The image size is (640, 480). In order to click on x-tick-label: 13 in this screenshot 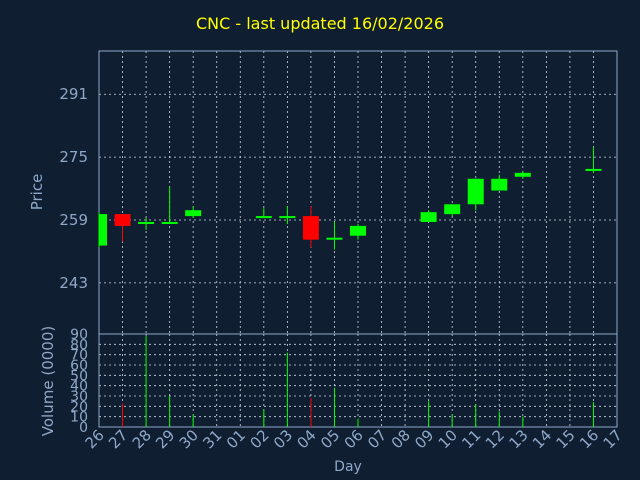, I will do `click(518, 439)`.